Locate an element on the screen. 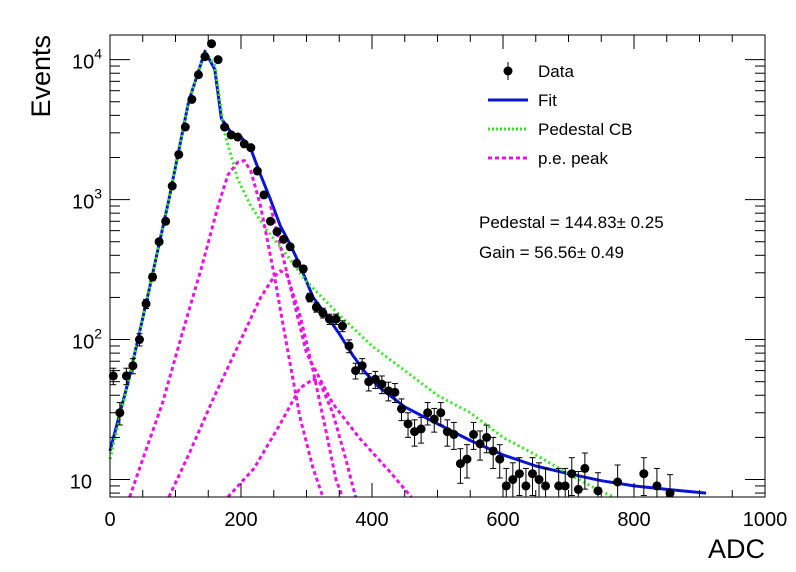 This screenshot has width=796, height=572. fit-param-value: Pedestal = 144.83 is located at coordinates (548, 222).